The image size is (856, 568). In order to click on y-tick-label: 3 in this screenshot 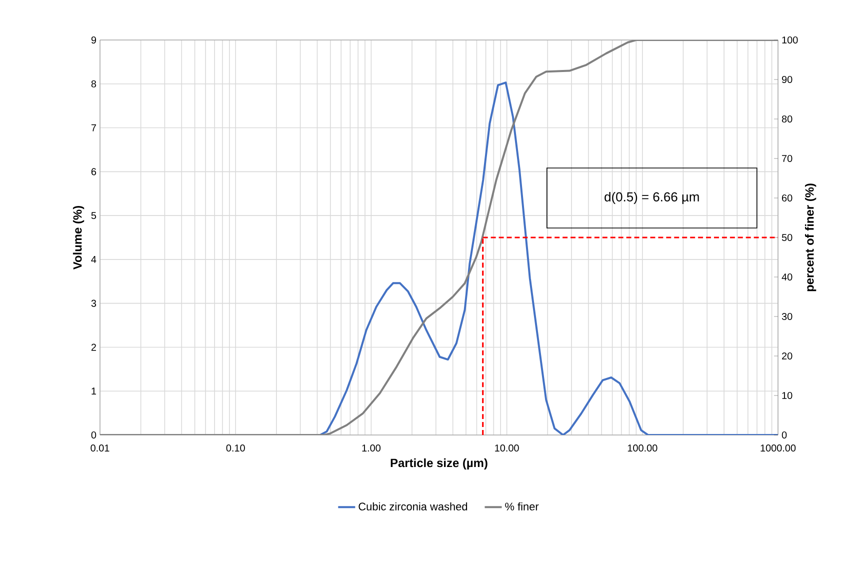, I will do `click(93, 303)`.